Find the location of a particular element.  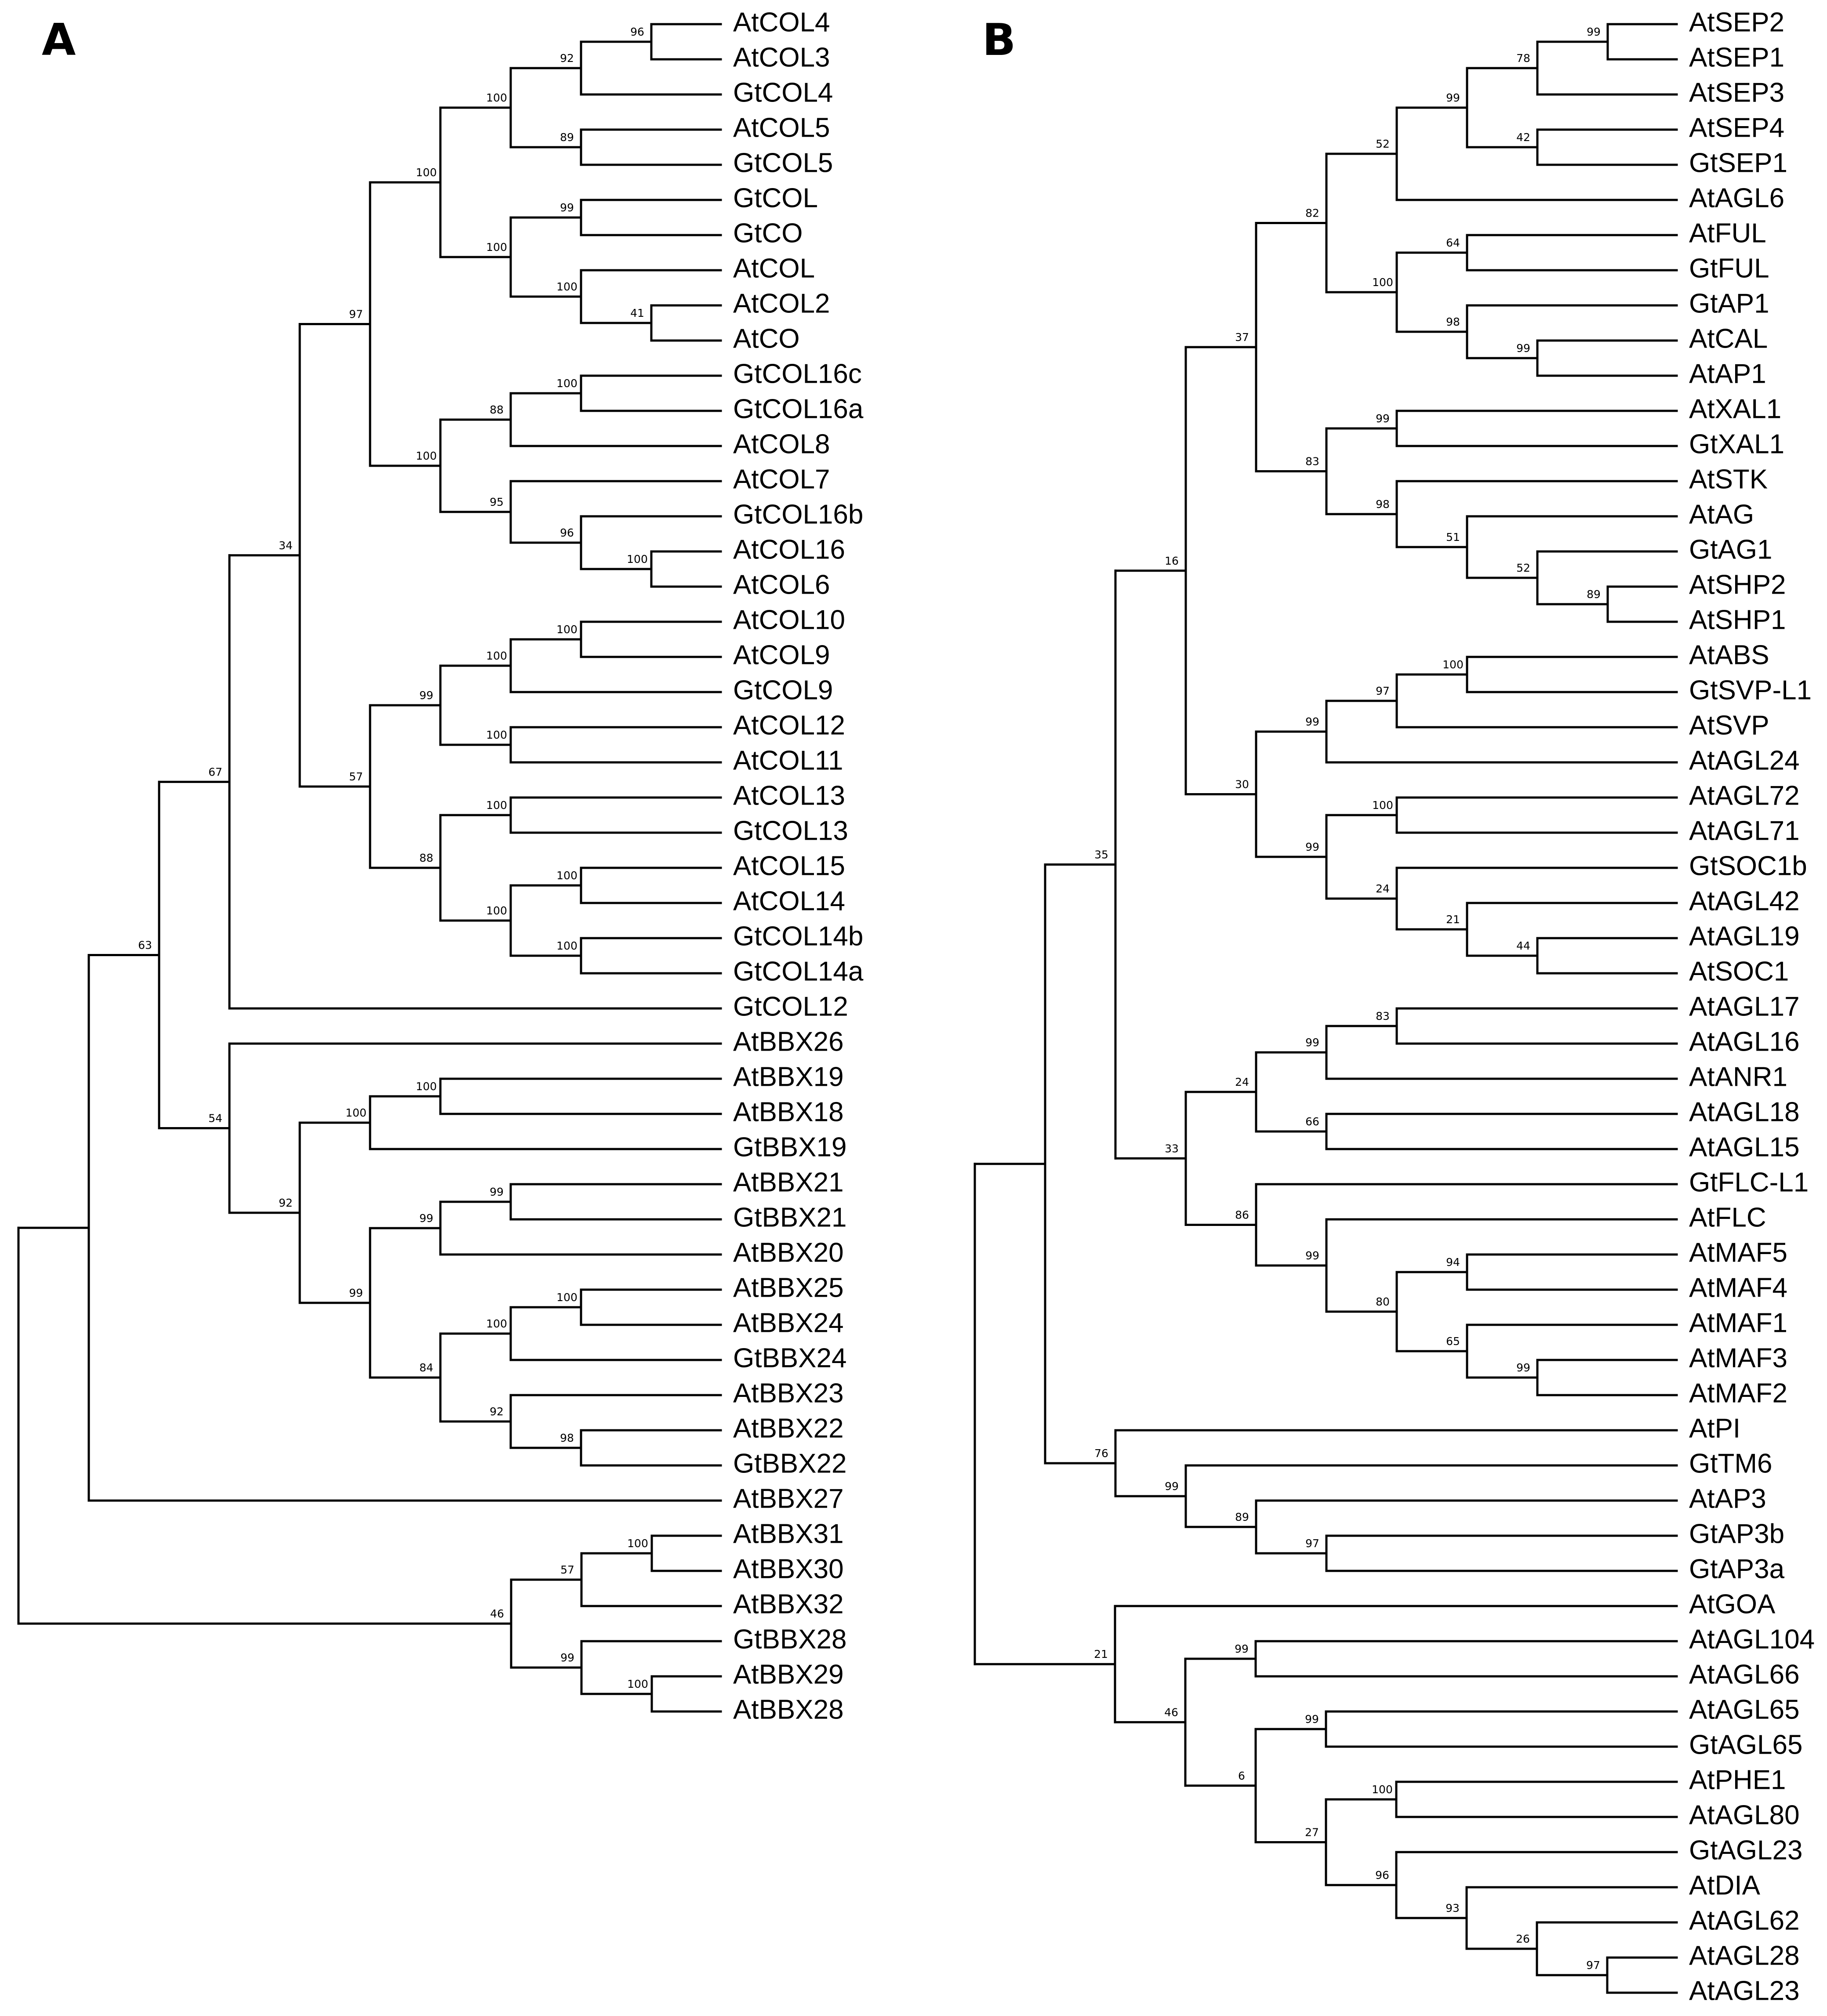

taxon-label: AtAGL65 is located at coordinates (1744, 1709).